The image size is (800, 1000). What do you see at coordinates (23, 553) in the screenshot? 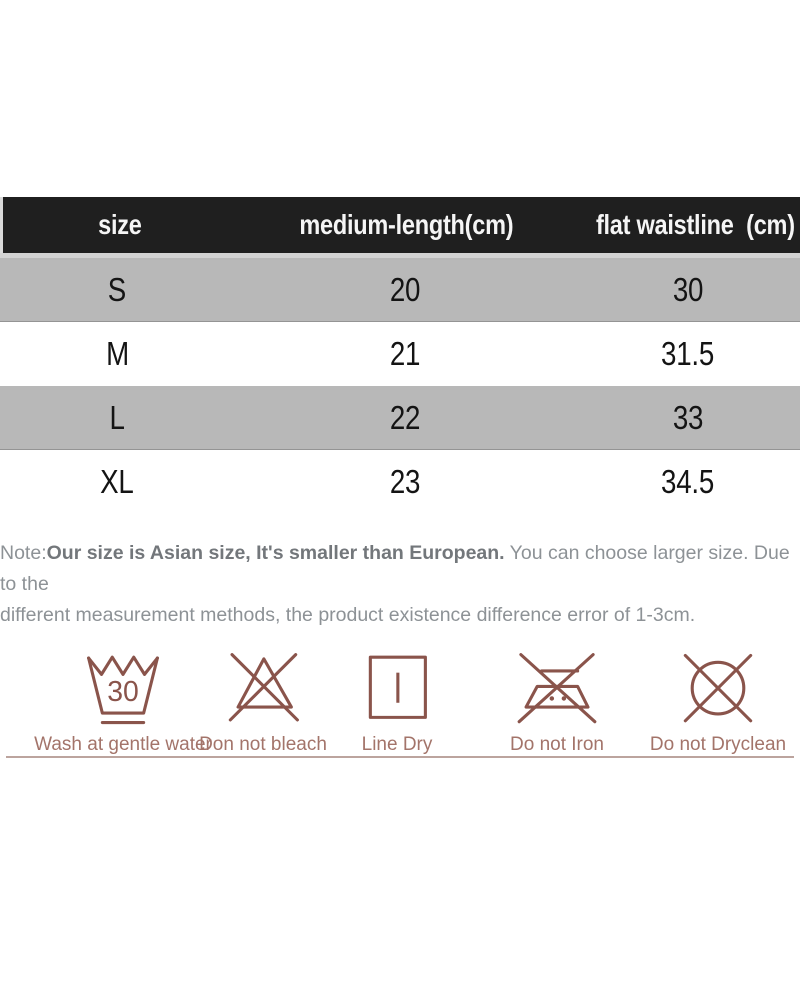
I see `note-prefix: Note:` at bounding box center [23, 553].